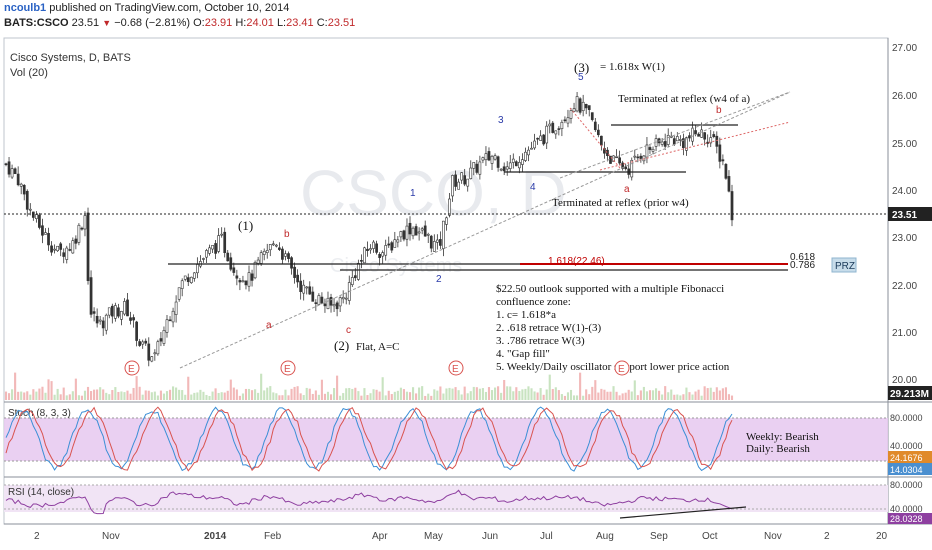 This screenshot has height=550, width=932. I want to click on outlook-line-5: 4. "Gap fill", so click(523, 354).